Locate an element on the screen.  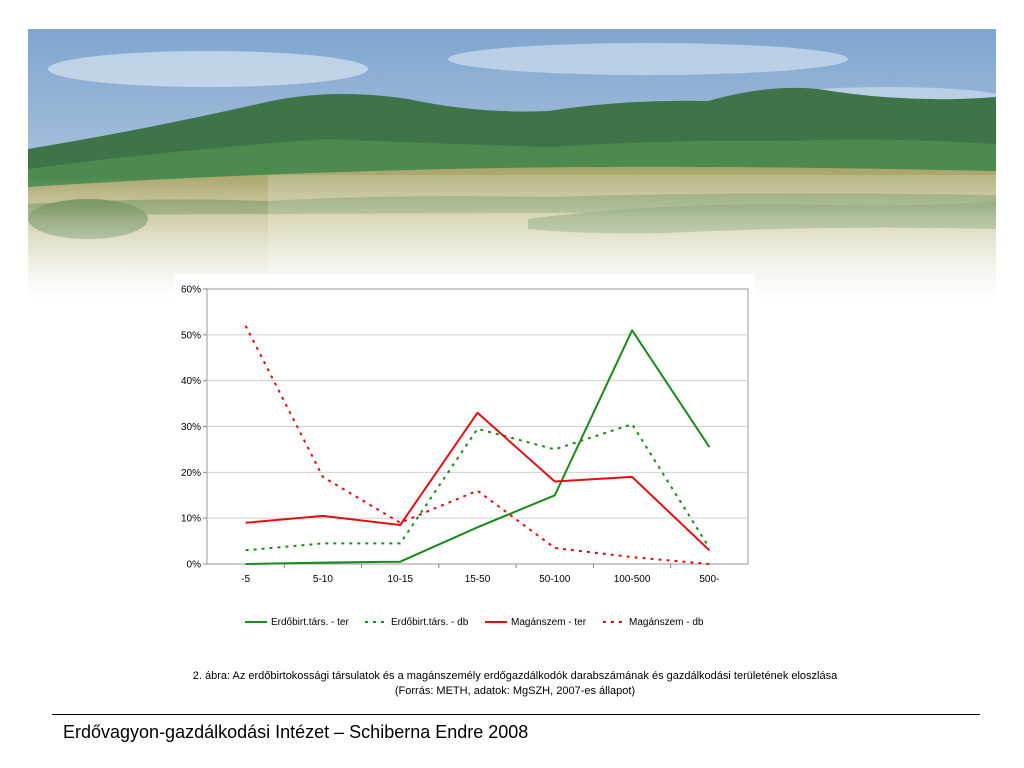
x-axis-ticks: -5 5-10 10-15 15-50 50-100 100-500 500- is located at coordinates (480, 574).